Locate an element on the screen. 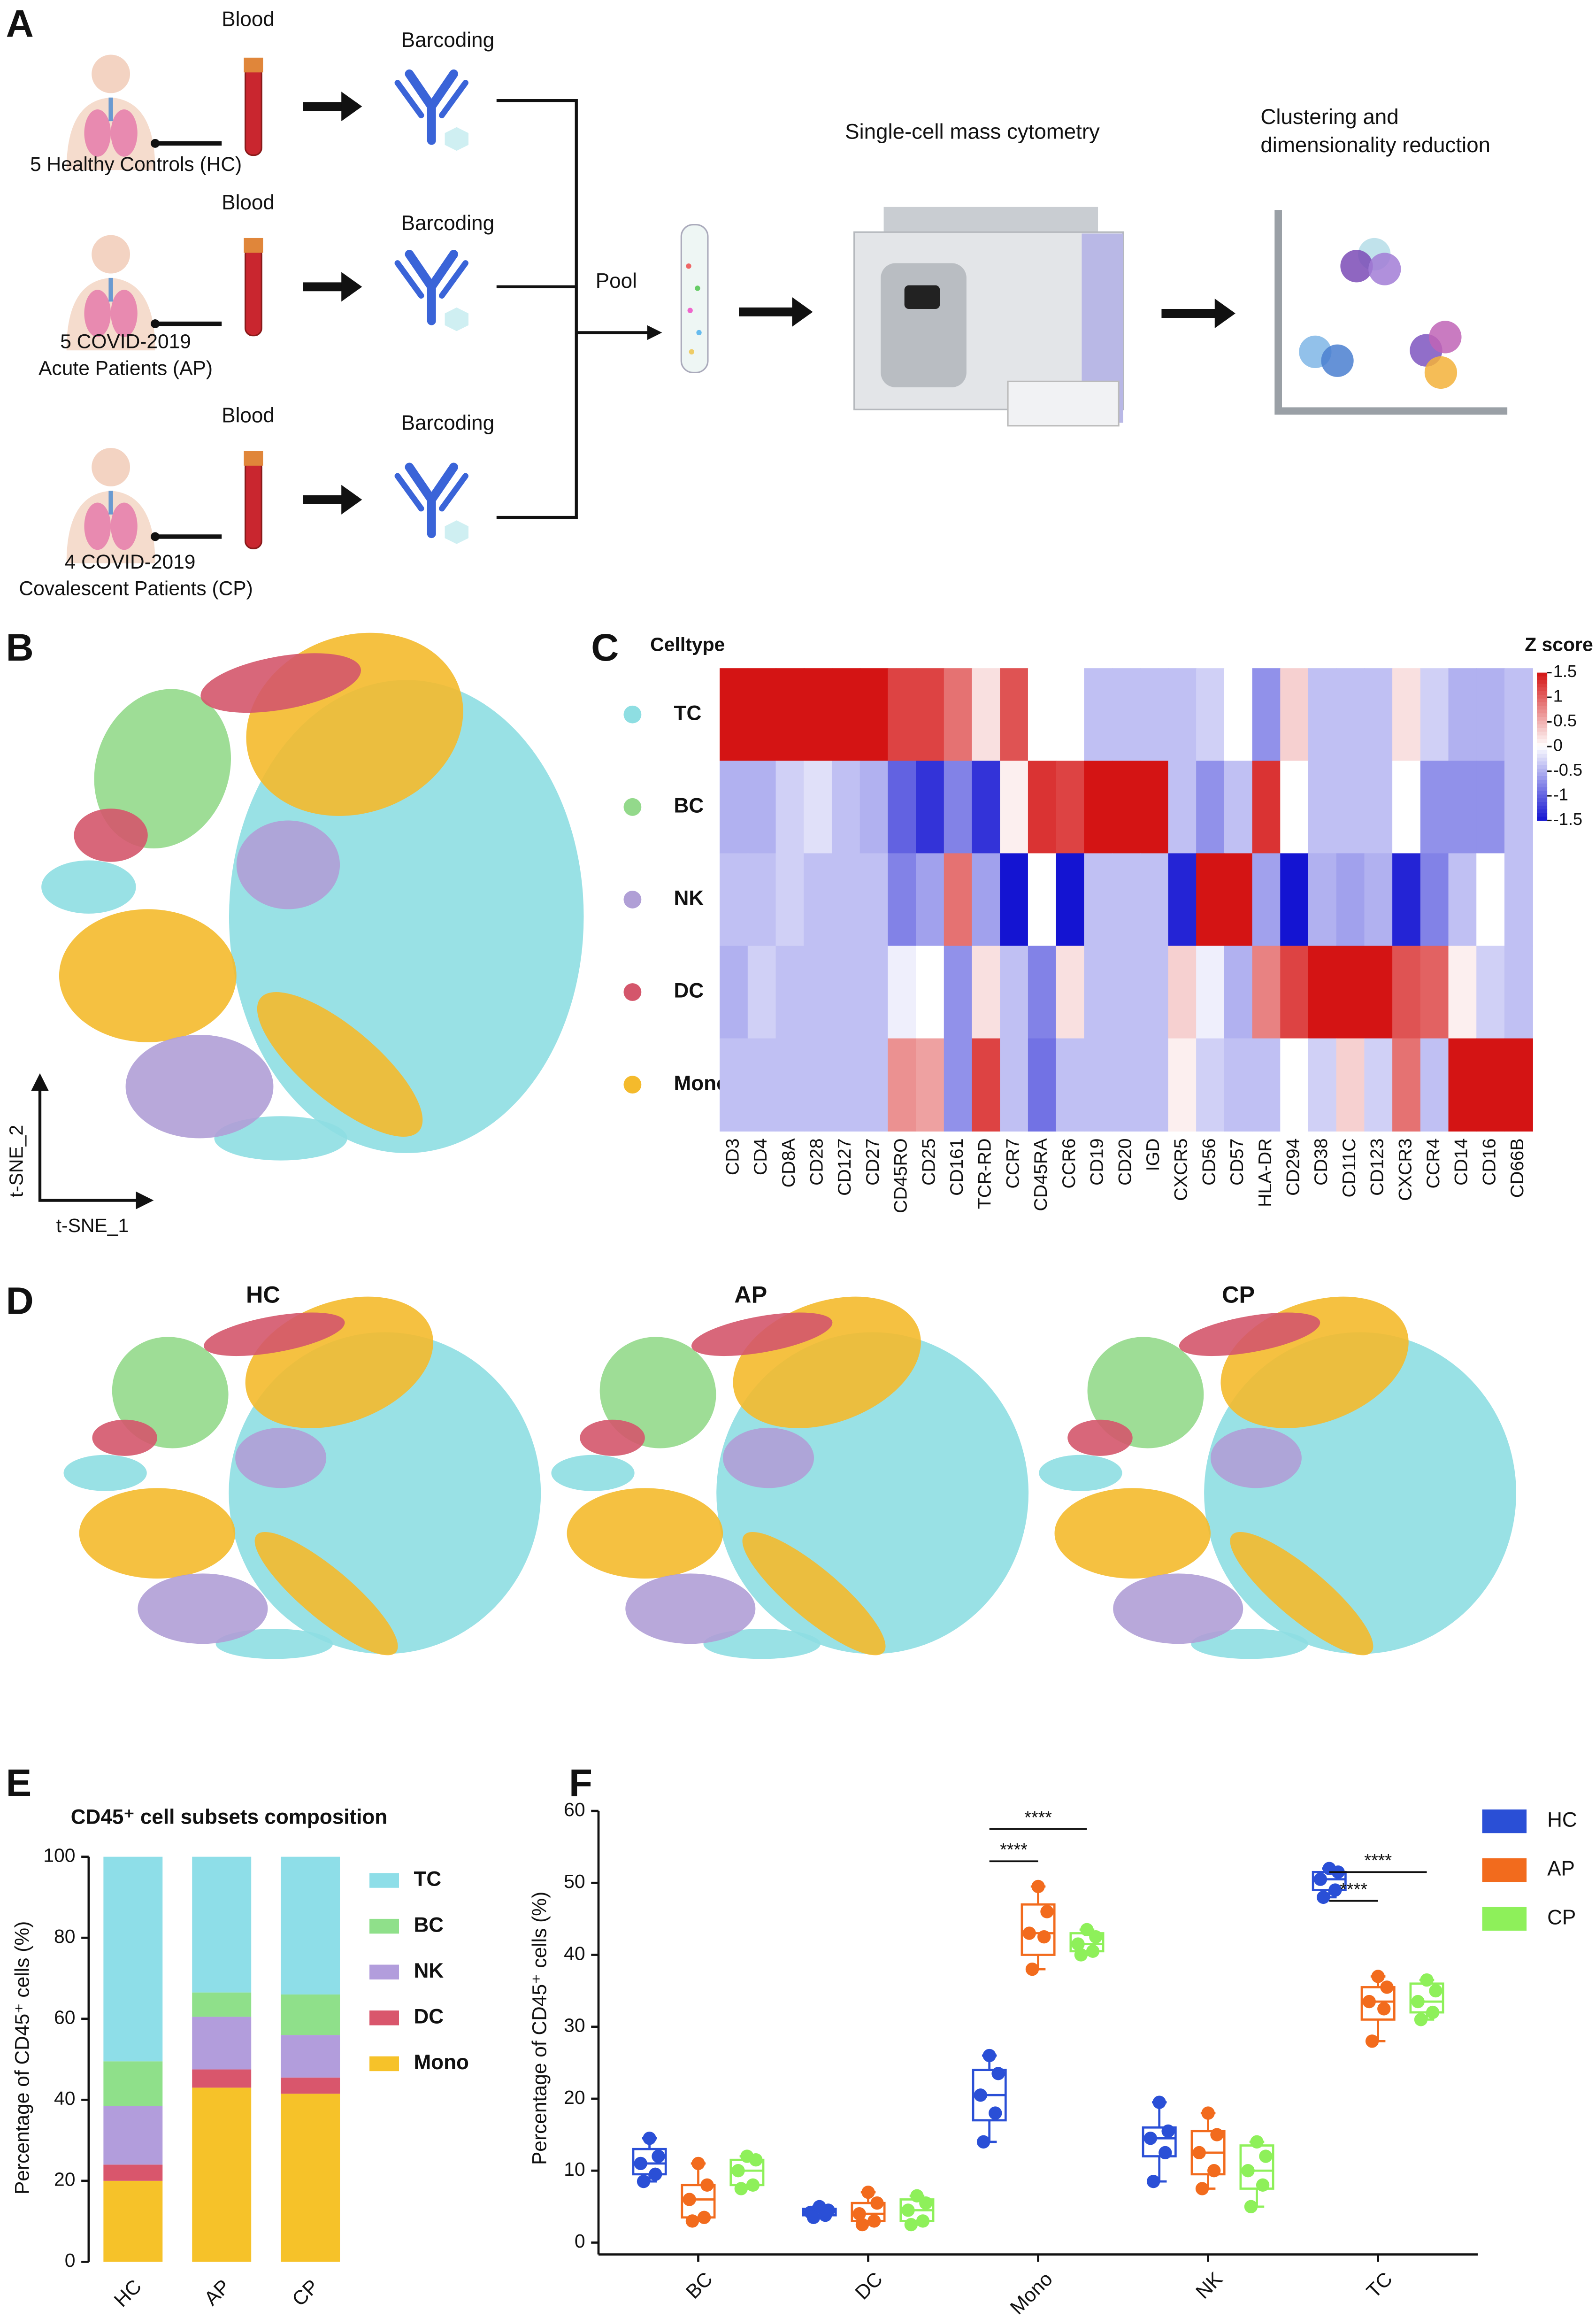 Image resolution: width=1596 pixels, height=2318 pixels. pool-lines is located at coordinates (537, 309).